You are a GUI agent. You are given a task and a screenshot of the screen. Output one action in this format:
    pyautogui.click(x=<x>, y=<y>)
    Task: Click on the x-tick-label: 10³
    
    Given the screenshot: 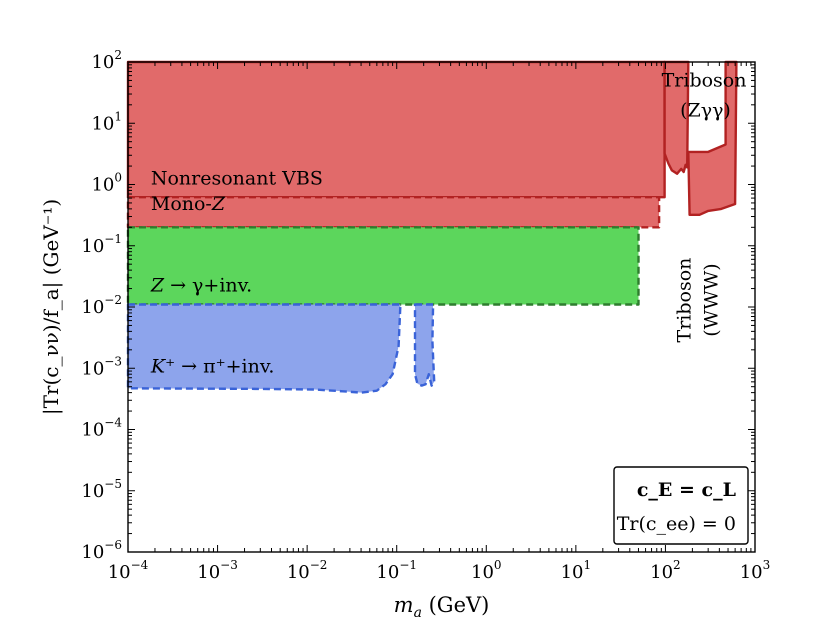 What is the action you would take?
    pyautogui.click(x=755, y=570)
    